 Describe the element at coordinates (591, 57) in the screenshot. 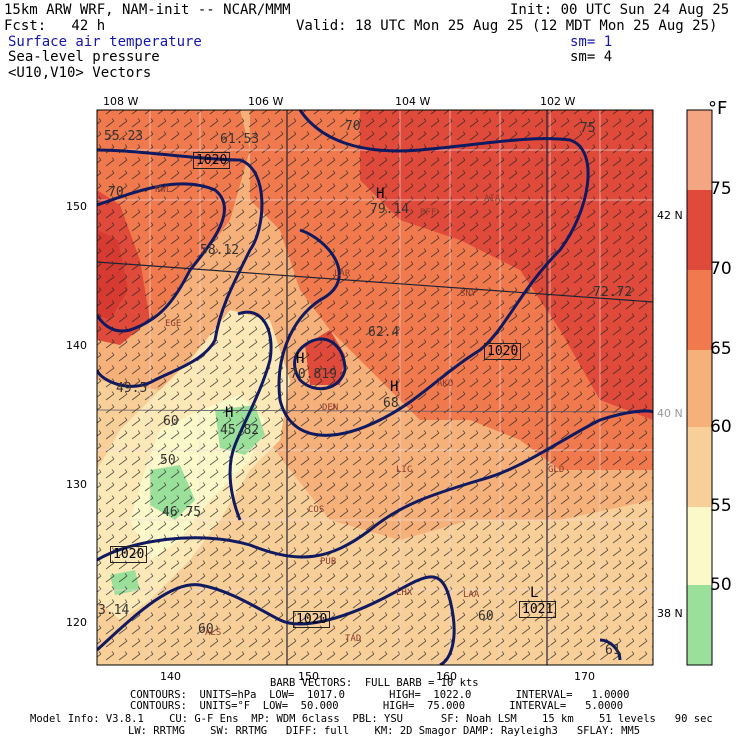

I see `field-pressure-smoothing: sm= 4` at that location.